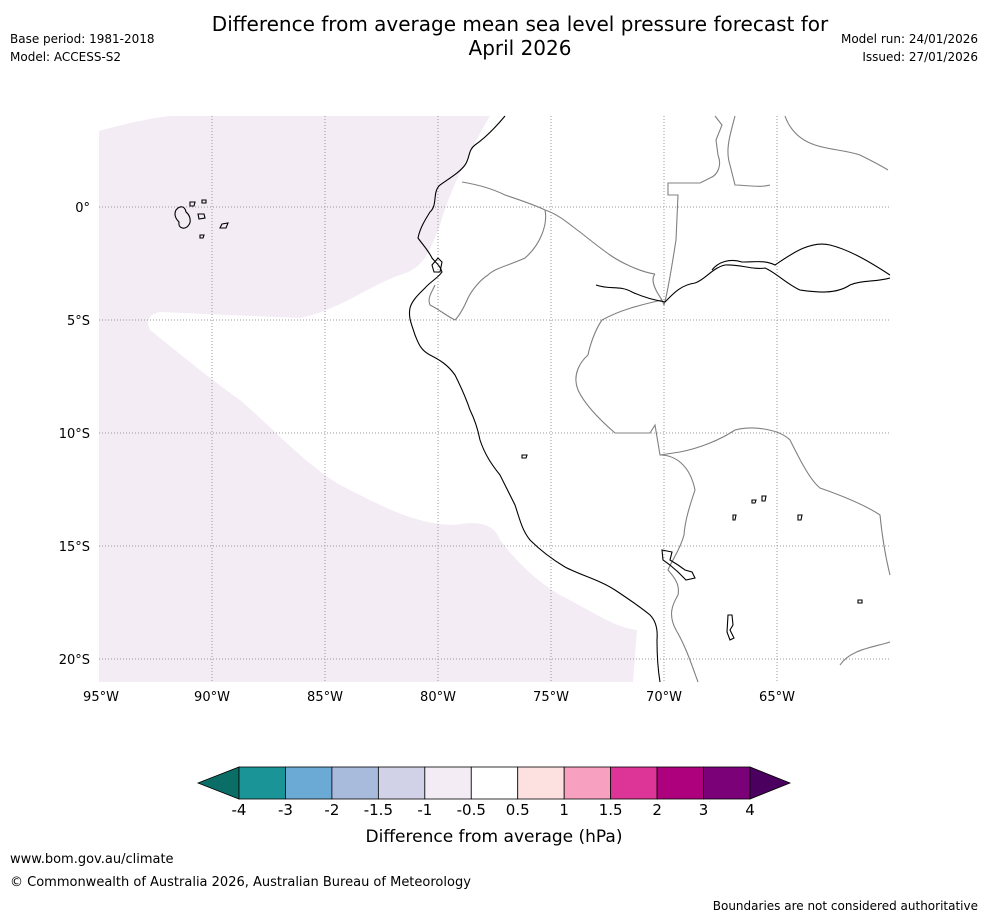 The image size is (988, 919). I want to click on coast-amazon-north-bank, so click(801, 259).